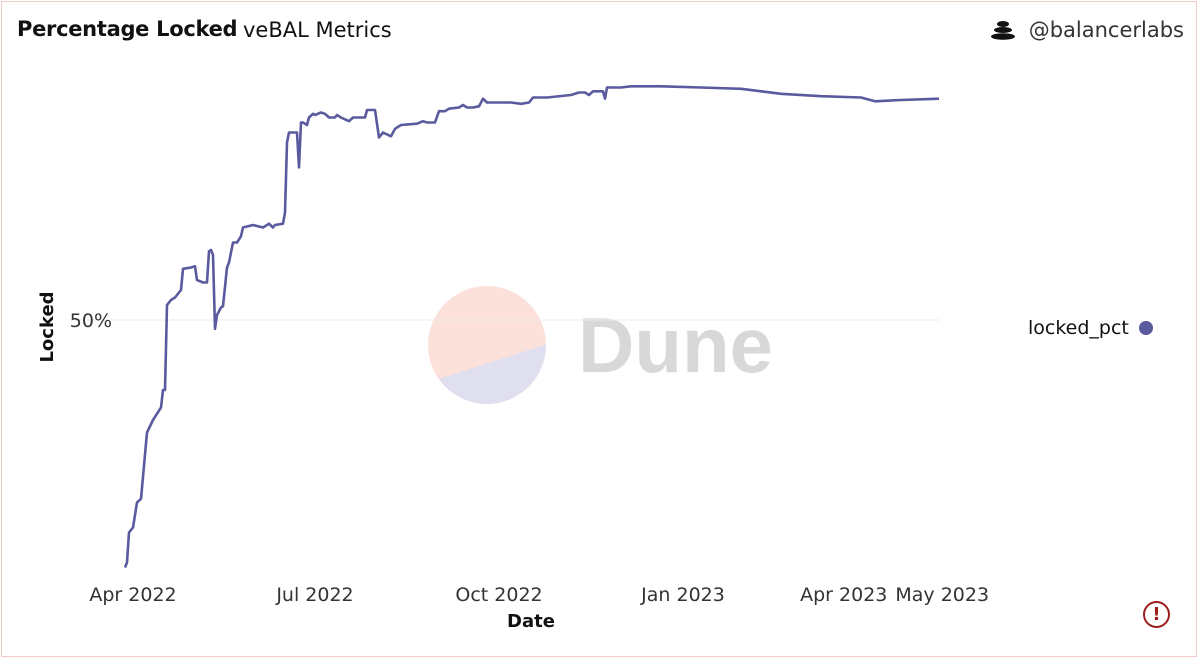 The width and height of the screenshot is (1200, 660). I want to click on x-tick-label: Jul 2022, so click(314, 595).